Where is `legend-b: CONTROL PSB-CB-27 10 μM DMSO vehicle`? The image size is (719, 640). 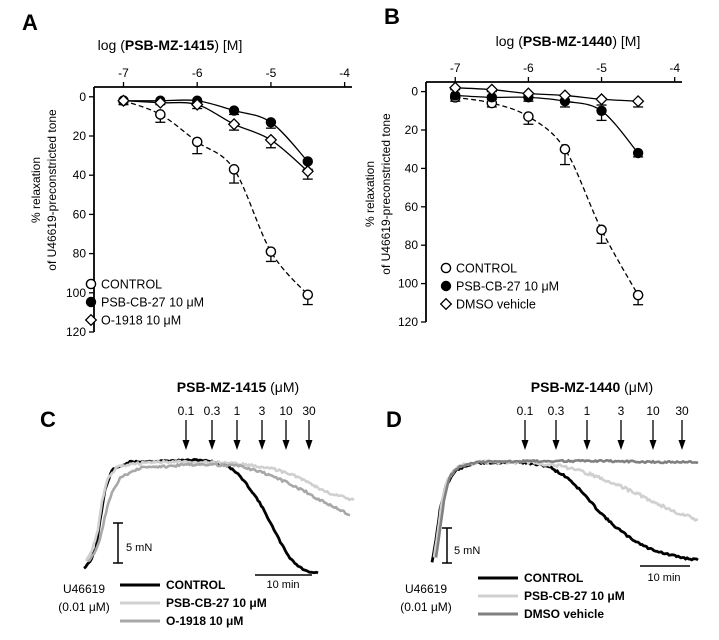
legend-b: CONTROL PSB-CB-27 10 μM DMSO vehicle is located at coordinates (499, 287).